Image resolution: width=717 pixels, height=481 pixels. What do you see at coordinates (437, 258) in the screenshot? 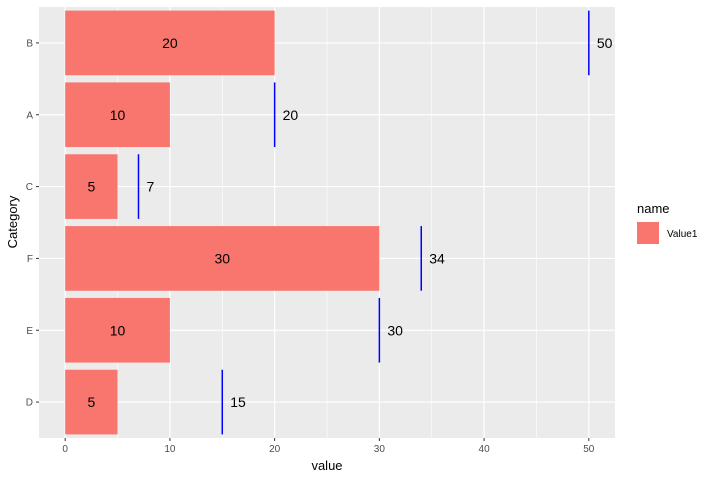
I see `marker-value-label: 34` at bounding box center [437, 258].